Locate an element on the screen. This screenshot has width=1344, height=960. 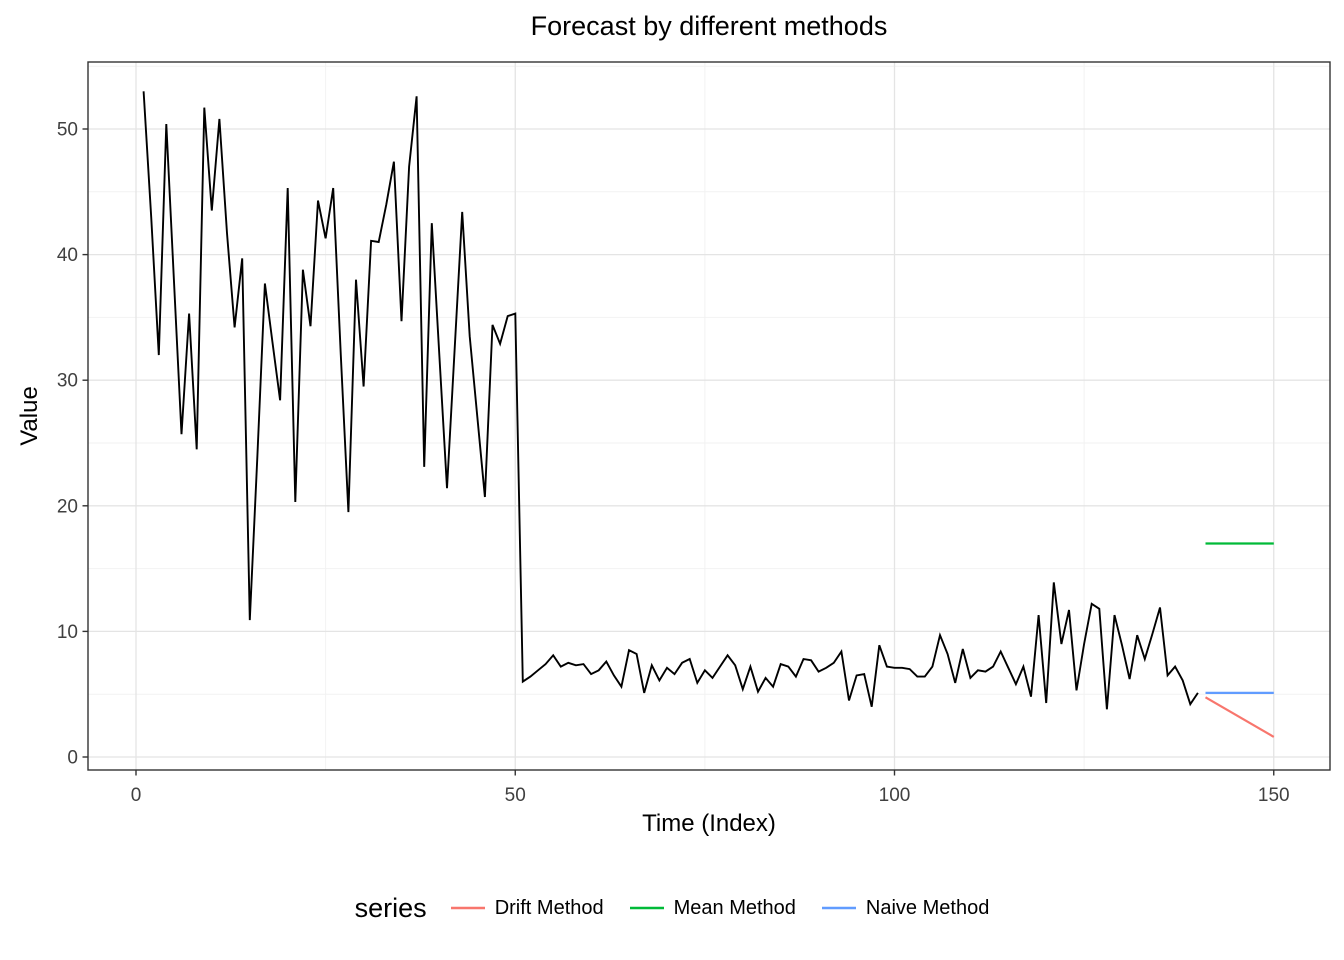
x-tick-labels: 0 50 100 150 is located at coordinates (710, 795).